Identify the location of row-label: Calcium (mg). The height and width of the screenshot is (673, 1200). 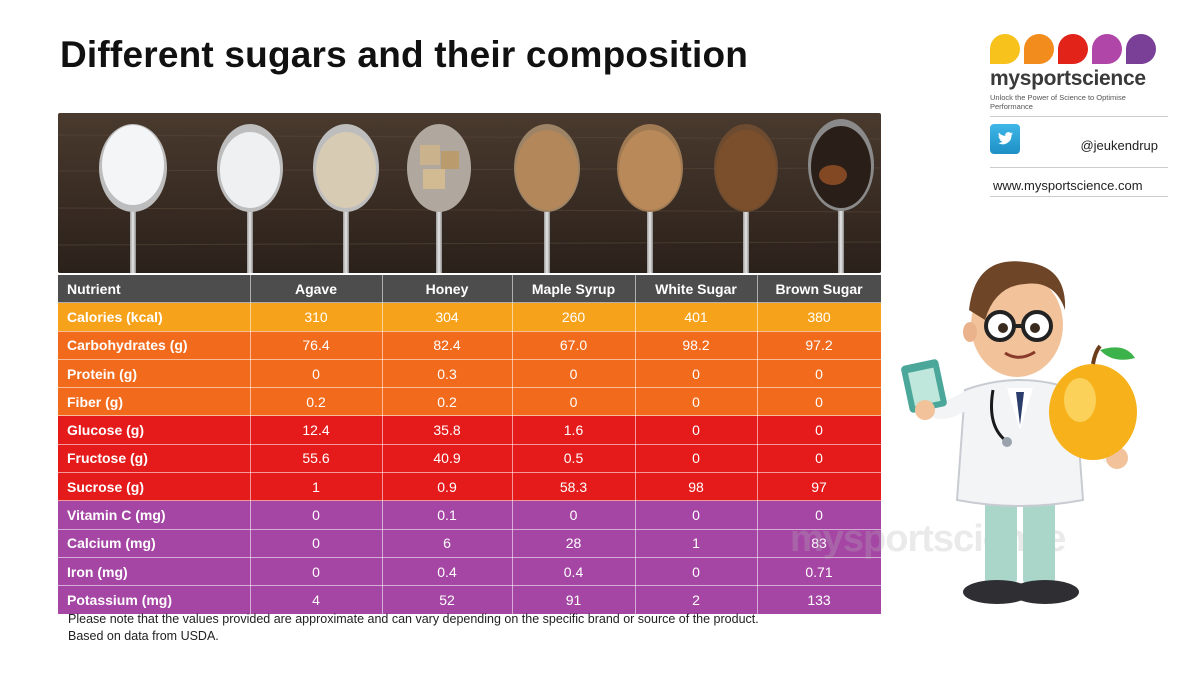
(154, 543).